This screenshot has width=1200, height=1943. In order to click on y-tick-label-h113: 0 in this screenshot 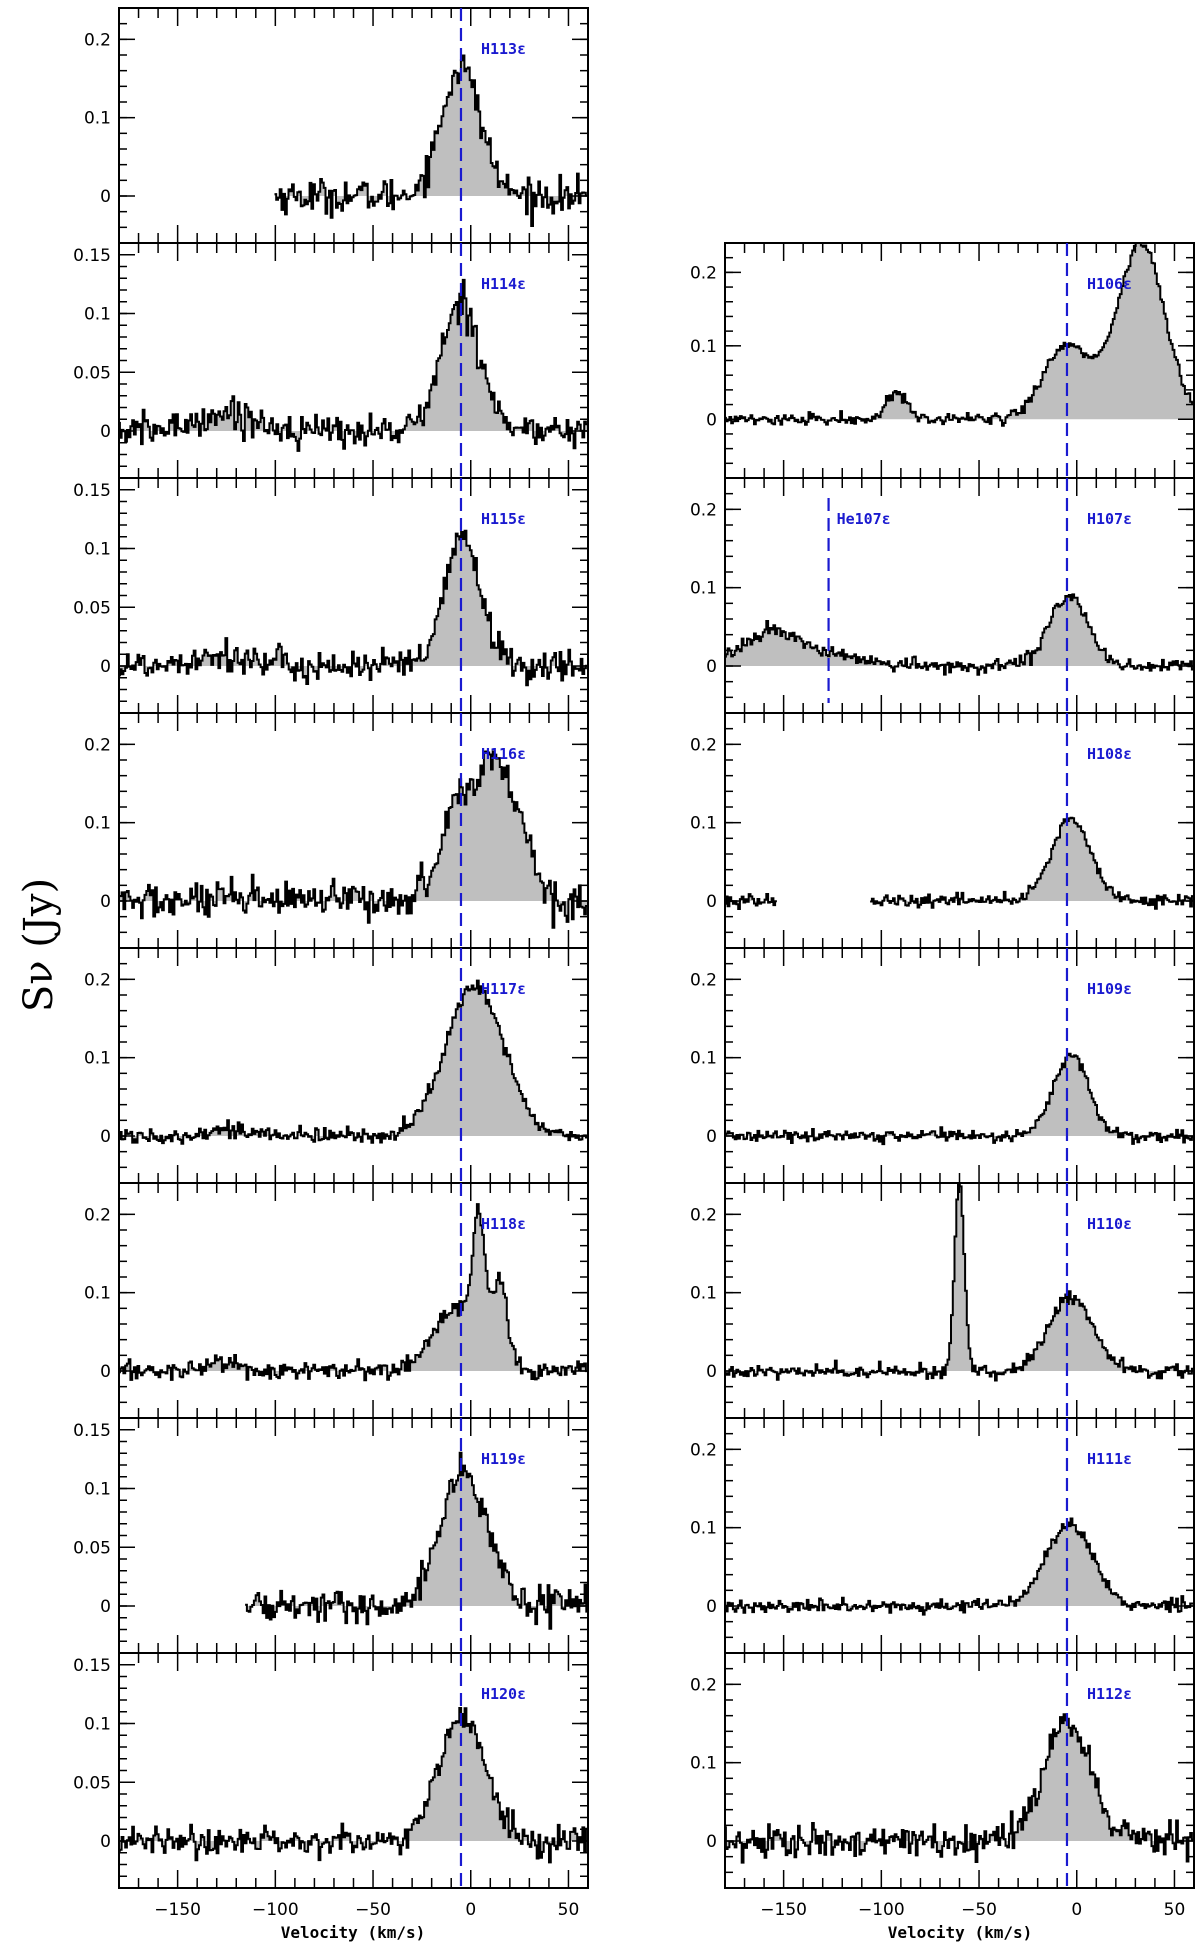, I will do `click(105, 197)`.